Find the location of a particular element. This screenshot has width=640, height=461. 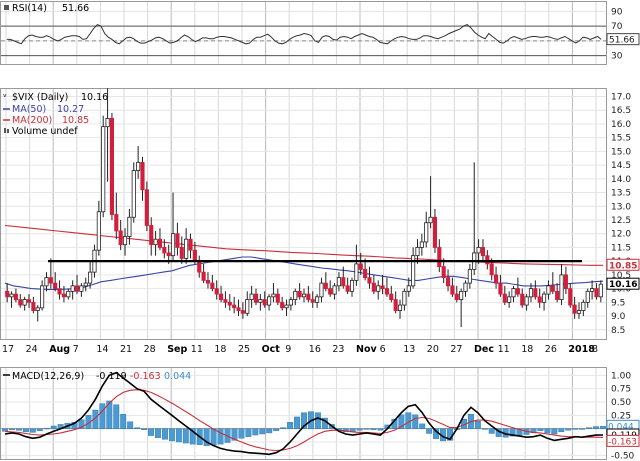

x-tick-label: 13 is located at coordinates (409, 349).